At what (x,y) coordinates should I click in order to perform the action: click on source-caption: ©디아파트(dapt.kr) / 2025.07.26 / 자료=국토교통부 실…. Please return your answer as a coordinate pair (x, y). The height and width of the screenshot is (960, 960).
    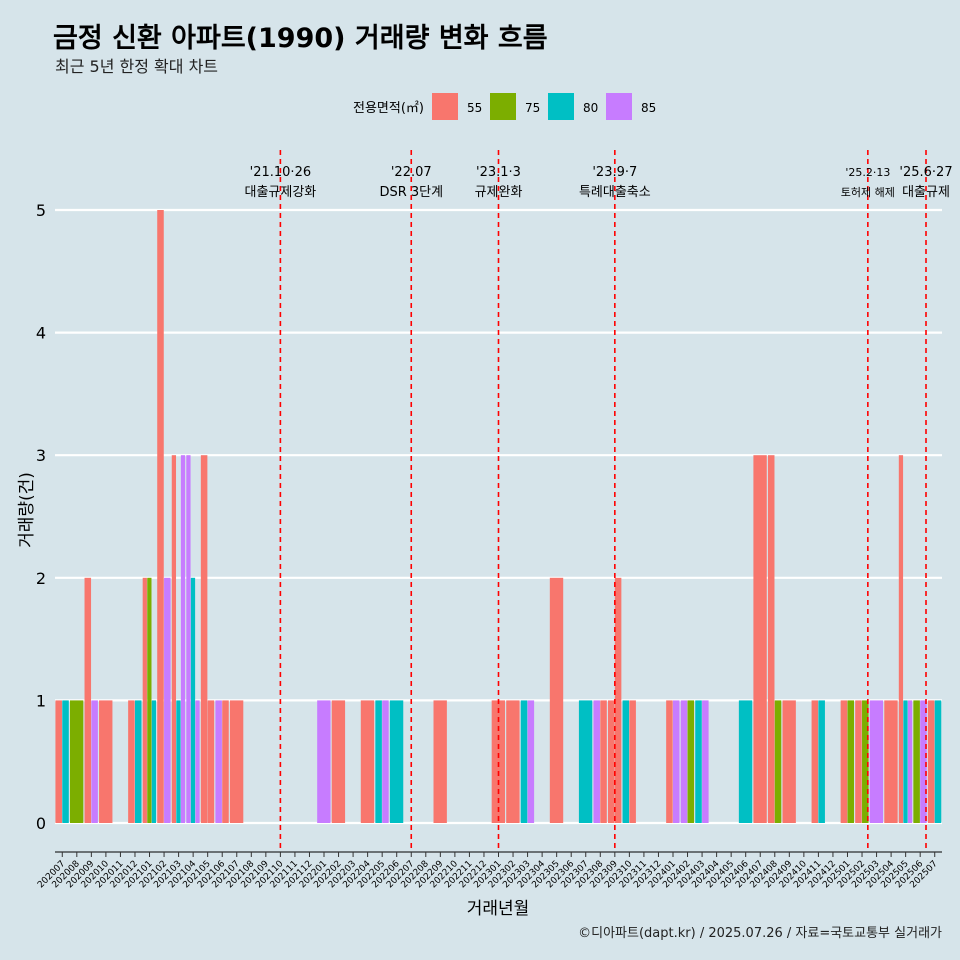
    Looking at the image, I should click on (760, 933).